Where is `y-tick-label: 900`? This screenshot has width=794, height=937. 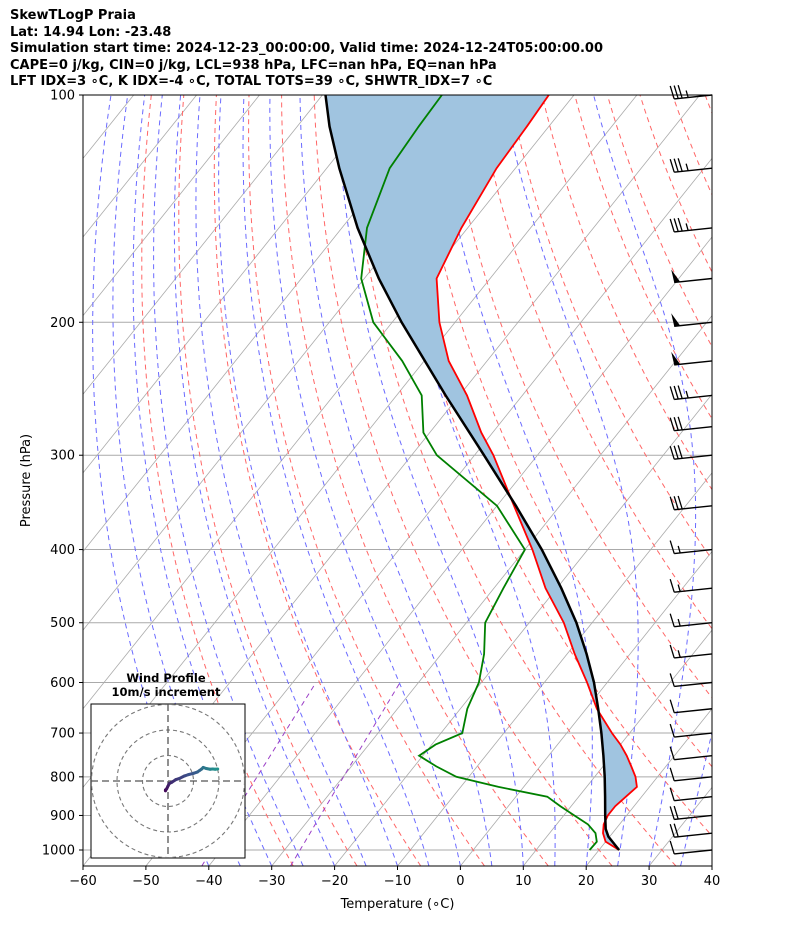 y-tick-label: 900 is located at coordinates (62, 816).